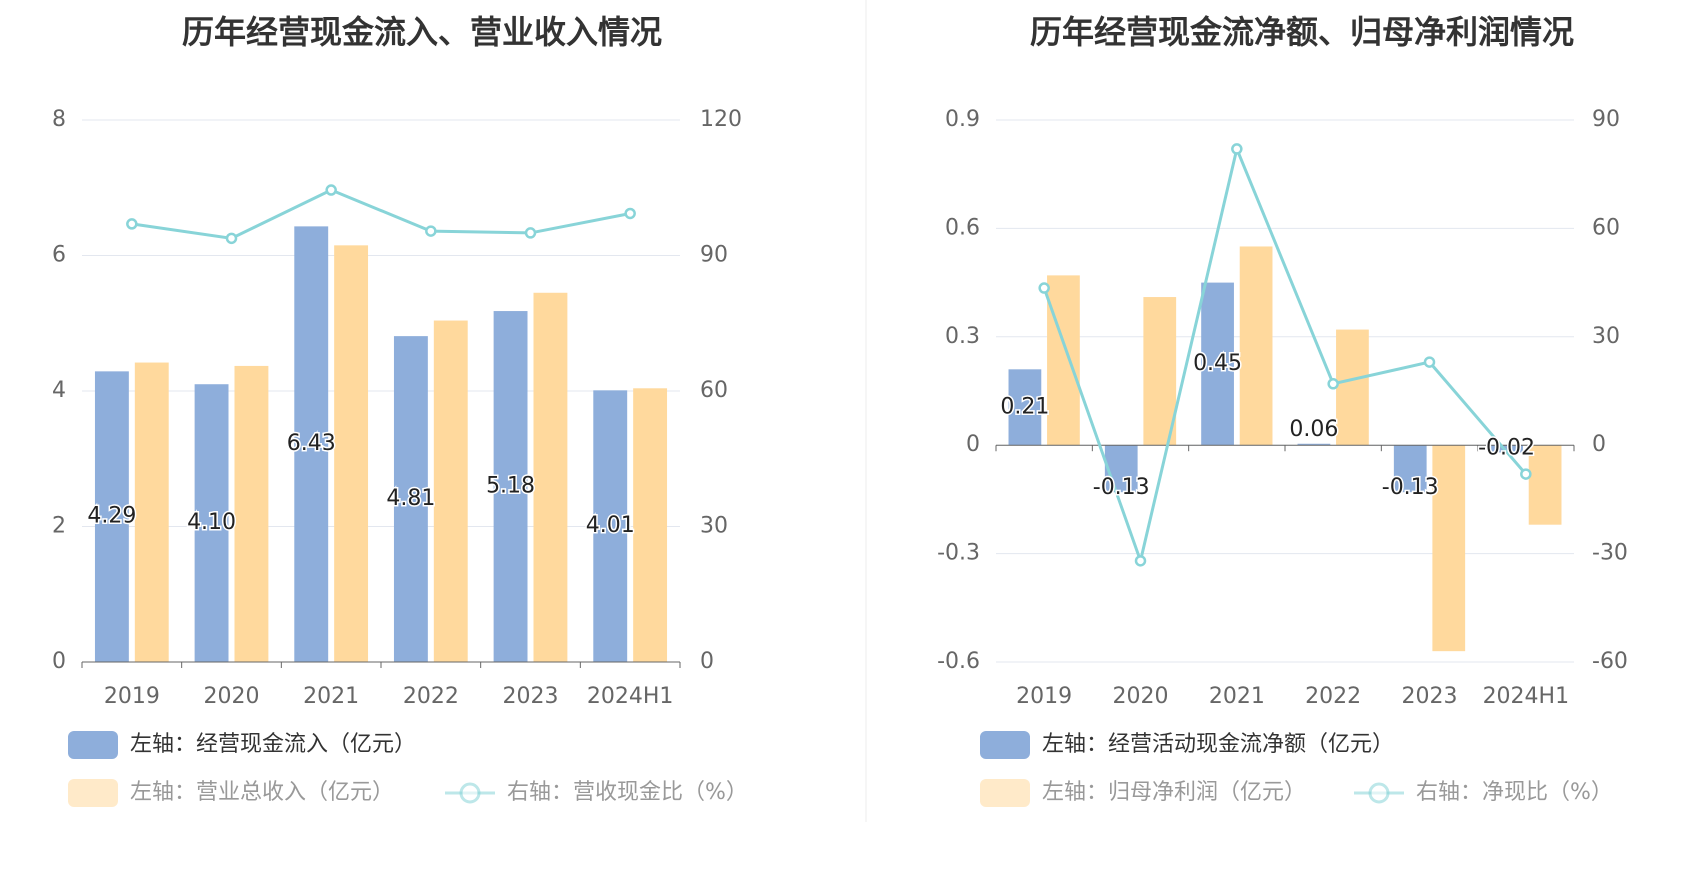 The width and height of the screenshot is (1700, 878). I want to click on chart-title: 历年经营现金流入、营业收入情况, so click(422, 32).